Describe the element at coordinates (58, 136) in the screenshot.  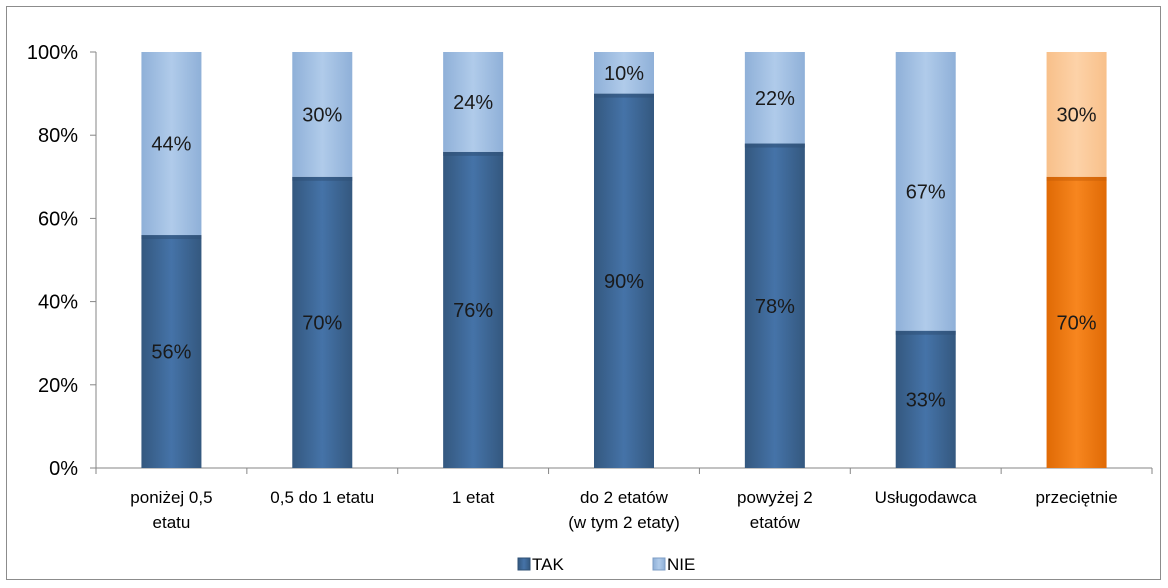
I see `y-tick-label: 80%` at that location.